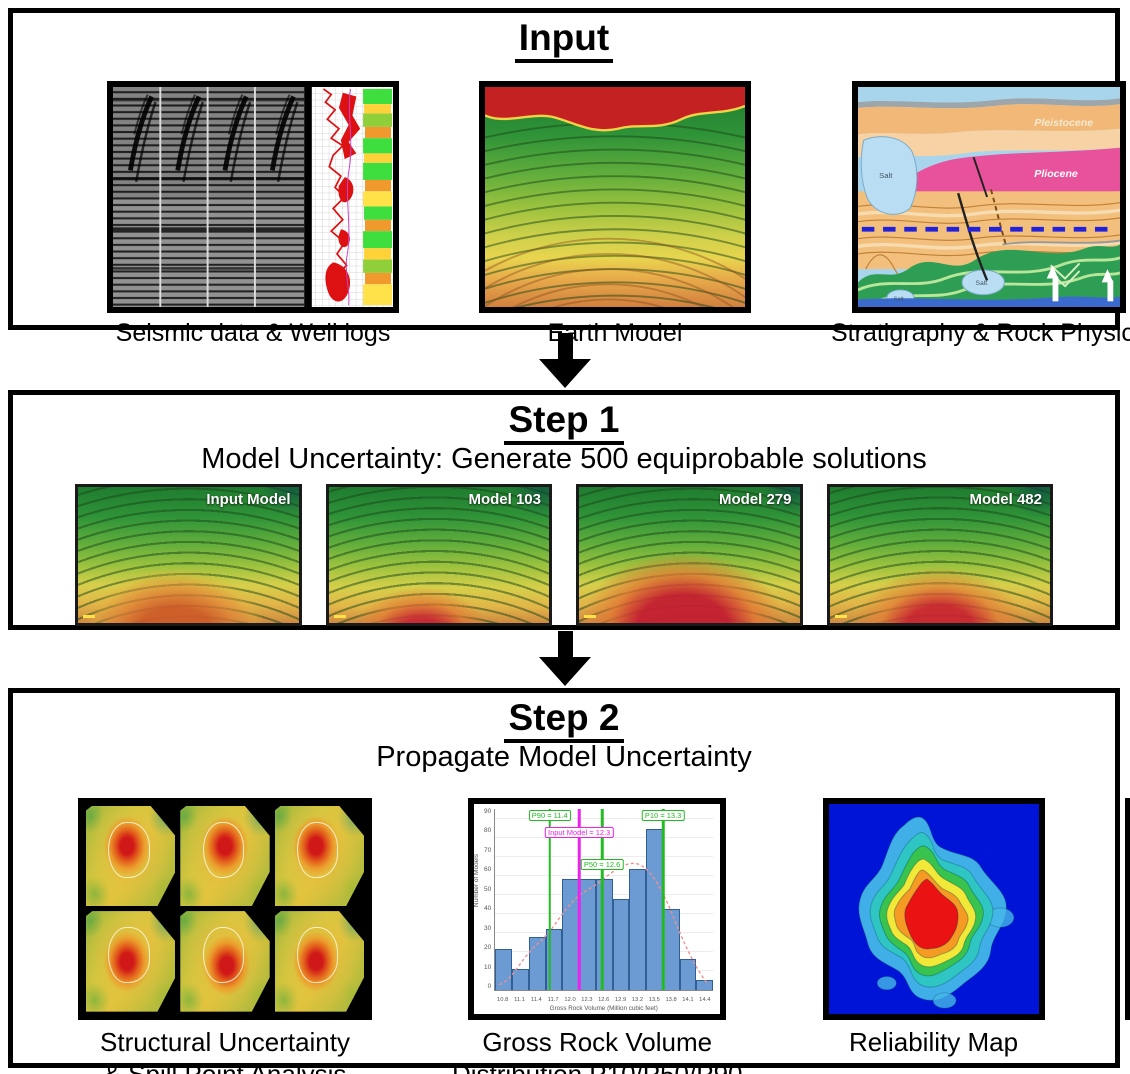  I want to click on step2-subtitle: Propagate Model Uncertainty, so click(564, 756).